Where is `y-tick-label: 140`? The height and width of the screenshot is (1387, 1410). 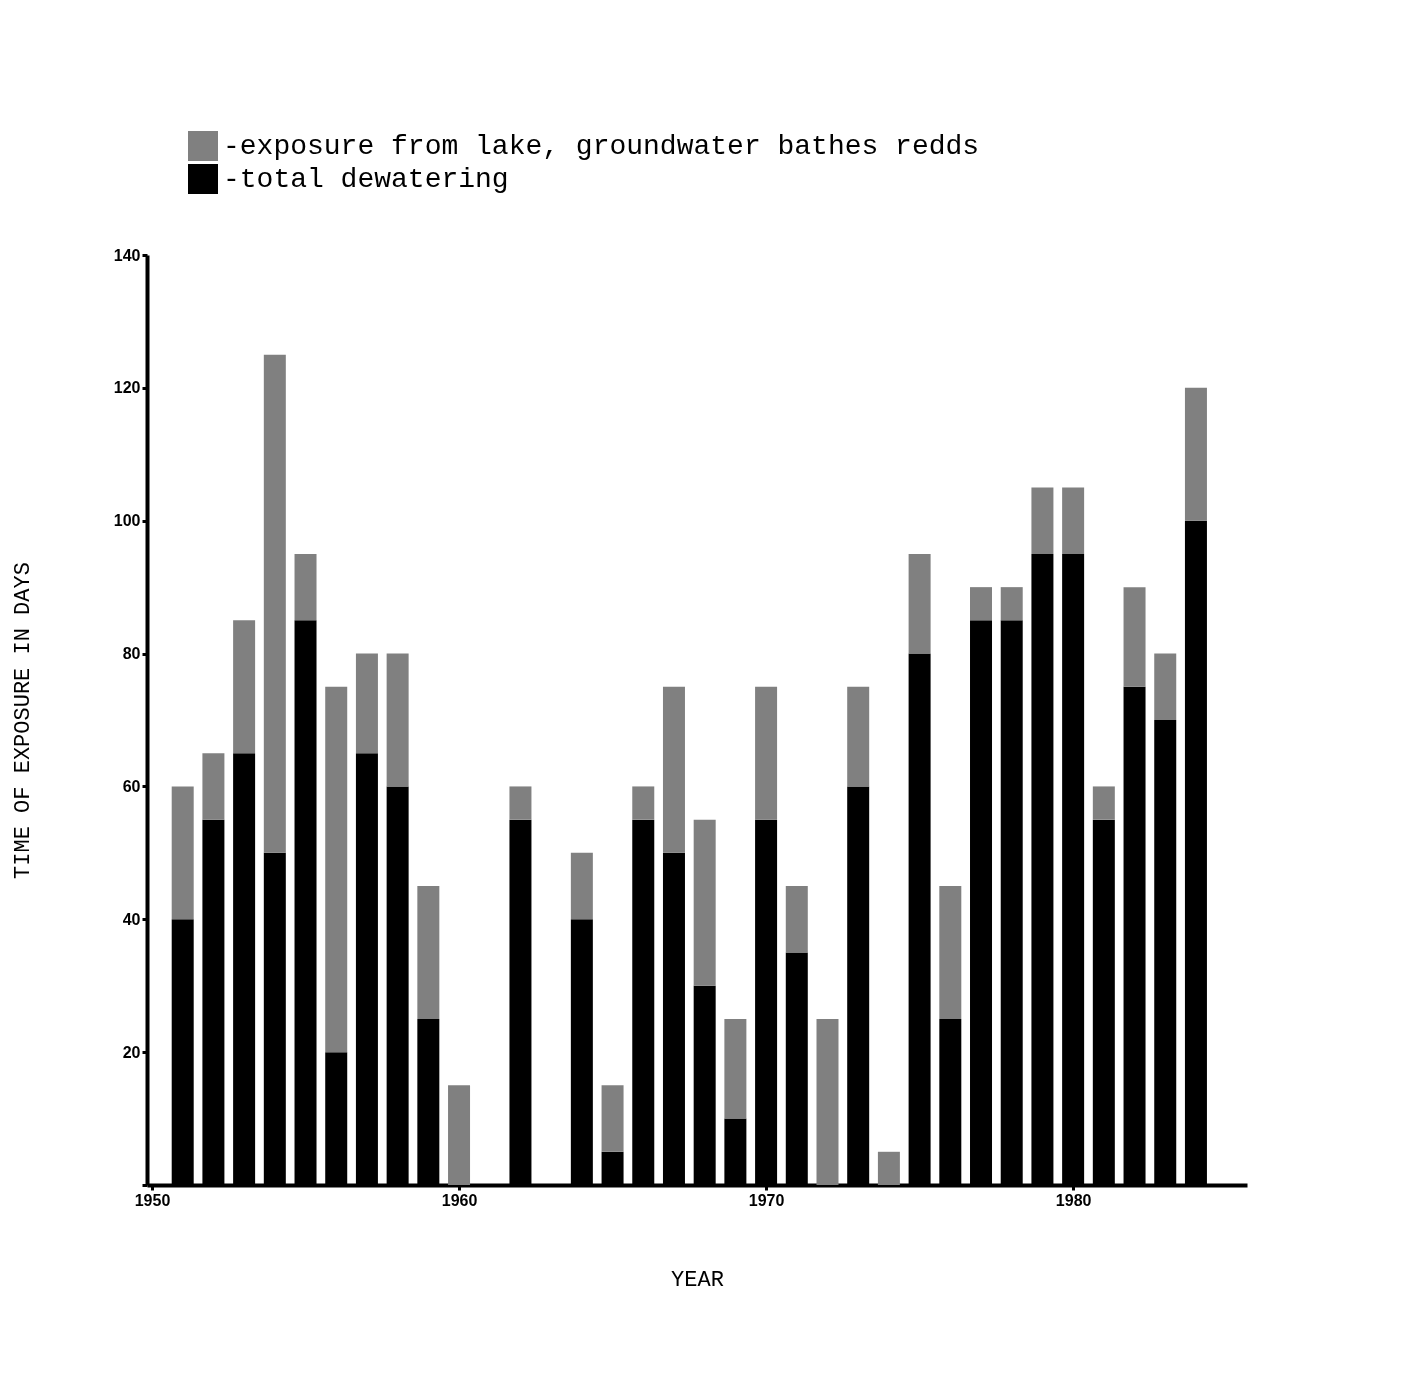
y-tick-label: 140 is located at coordinates (127, 255).